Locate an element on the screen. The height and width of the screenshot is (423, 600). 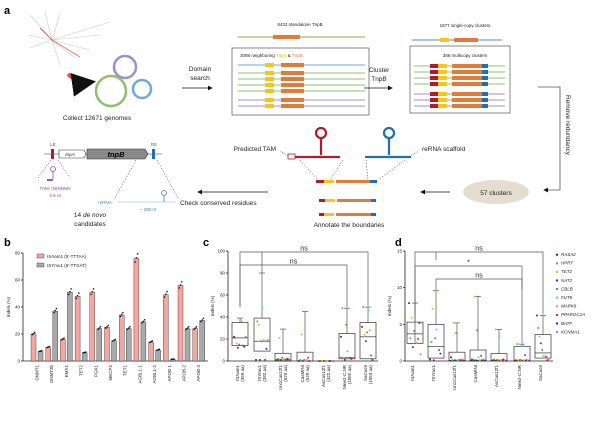
legend-label: ISAam1 (5'-TTTAA) is located at coordinates (67, 256).